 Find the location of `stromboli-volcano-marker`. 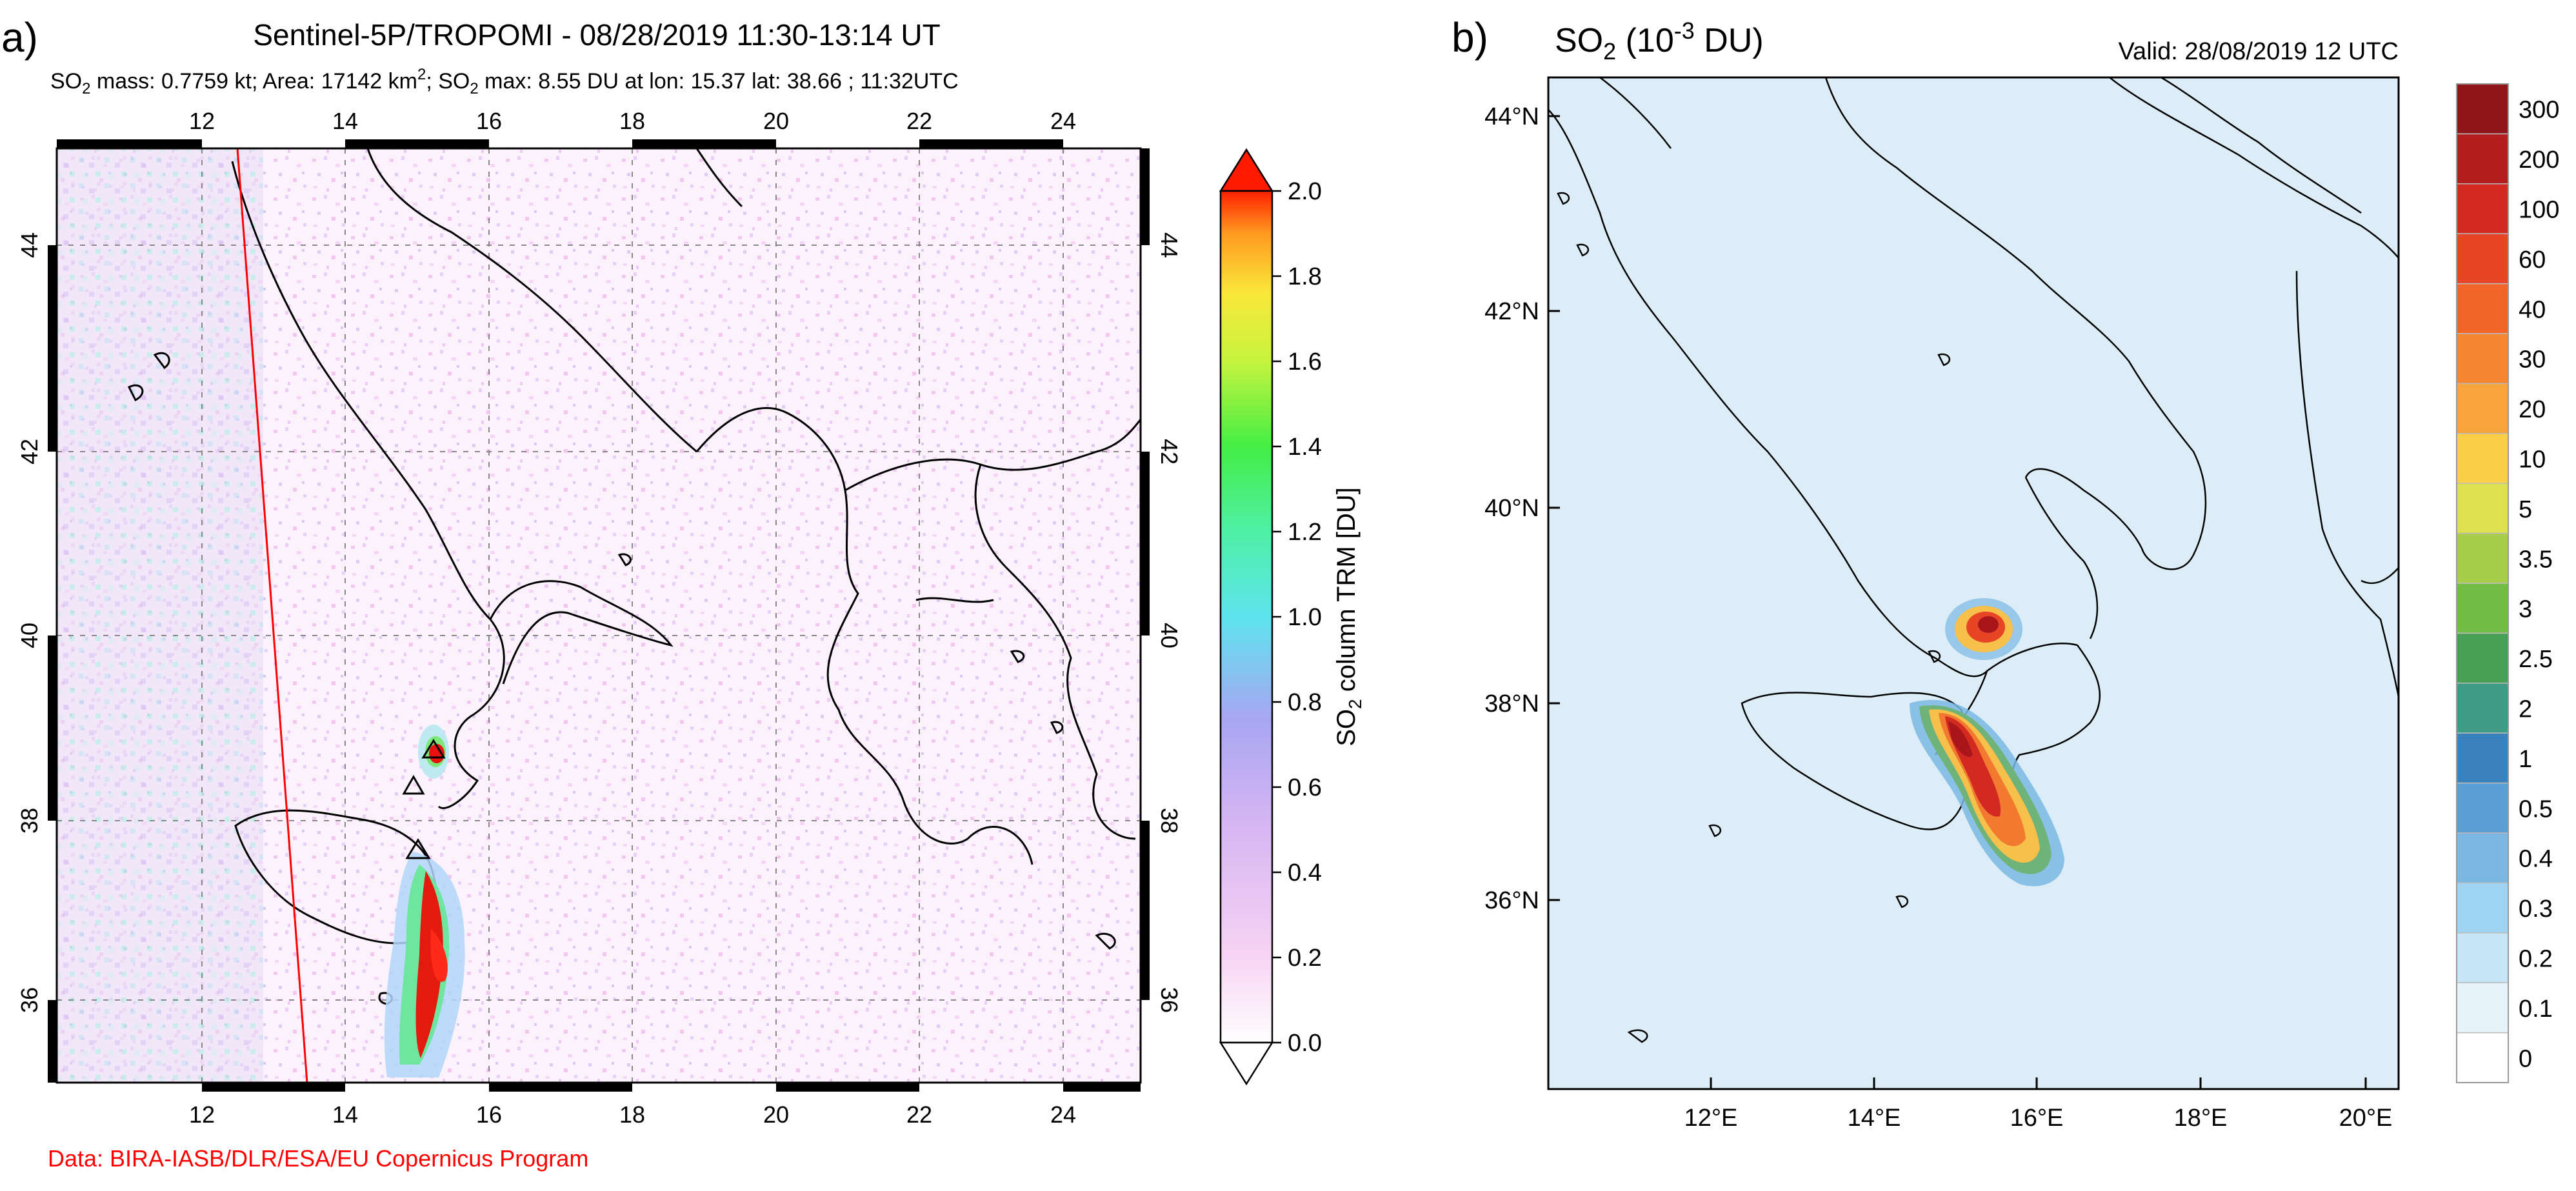

stromboli-volcano-marker is located at coordinates (433, 749).